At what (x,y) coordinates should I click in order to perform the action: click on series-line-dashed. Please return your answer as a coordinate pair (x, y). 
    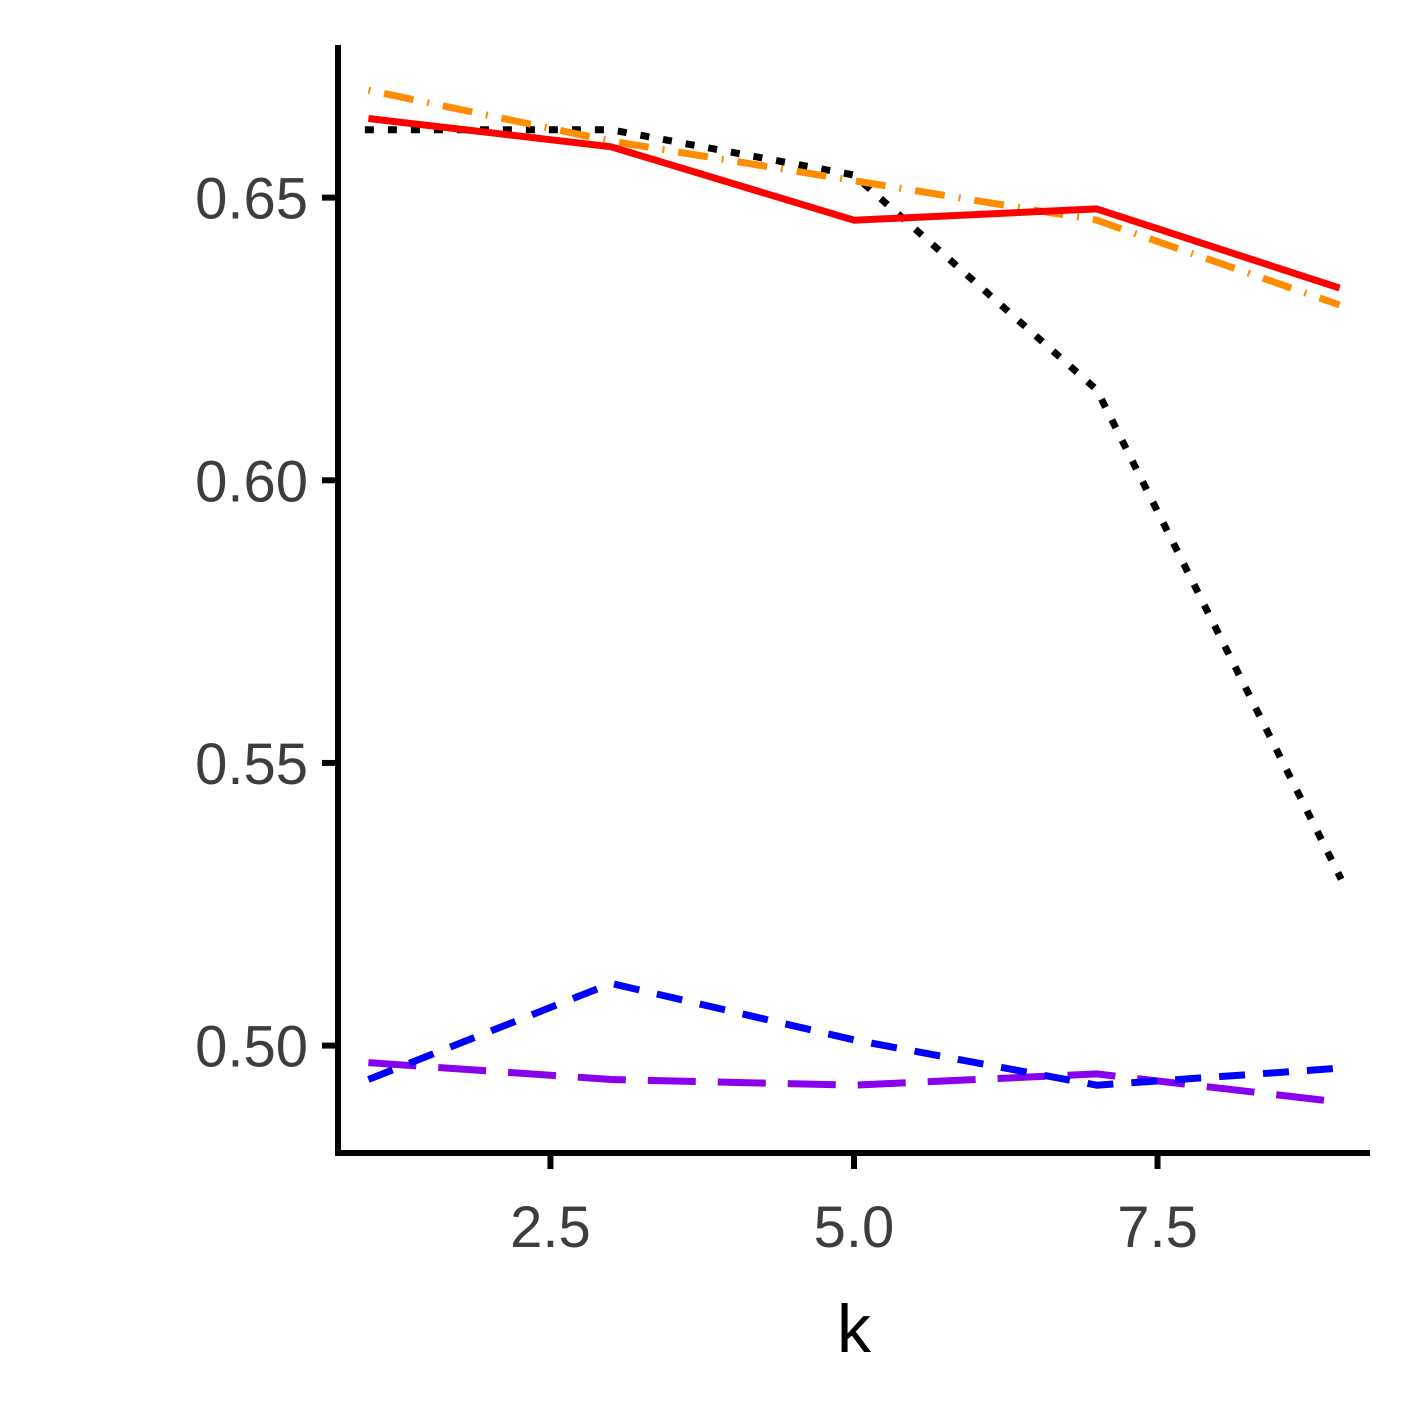
    Looking at the image, I should click on (853, 1034).